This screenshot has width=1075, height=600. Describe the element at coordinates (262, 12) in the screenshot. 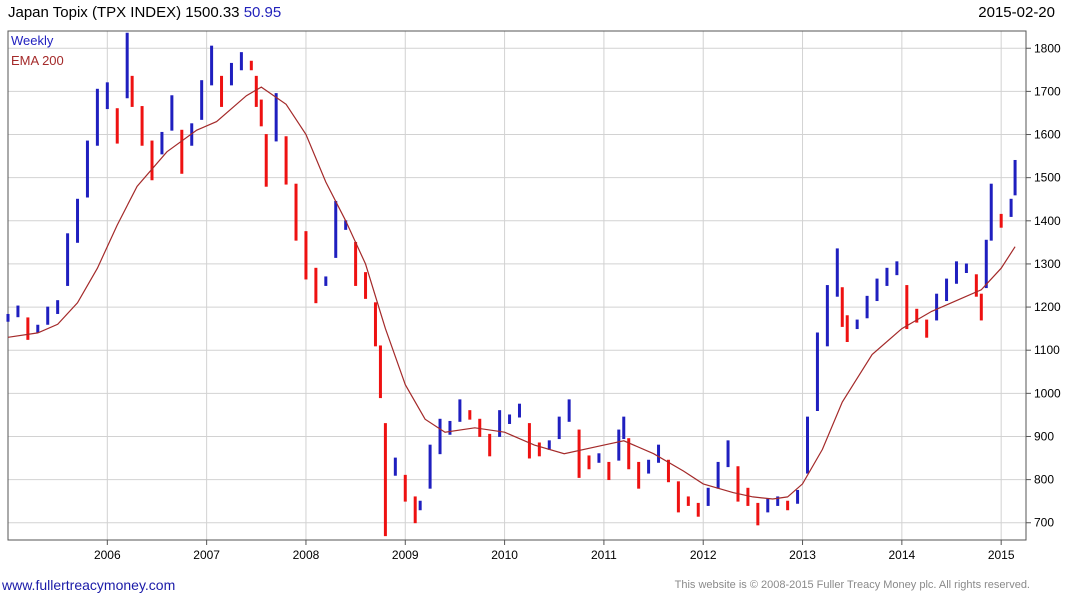

I see `price-change: 50.95` at that location.